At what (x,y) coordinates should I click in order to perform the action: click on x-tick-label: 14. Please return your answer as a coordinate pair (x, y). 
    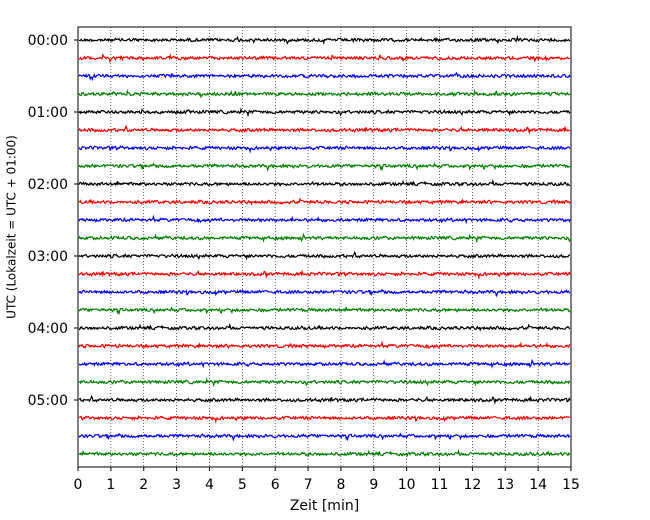
    Looking at the image, I should click on (538, 485).